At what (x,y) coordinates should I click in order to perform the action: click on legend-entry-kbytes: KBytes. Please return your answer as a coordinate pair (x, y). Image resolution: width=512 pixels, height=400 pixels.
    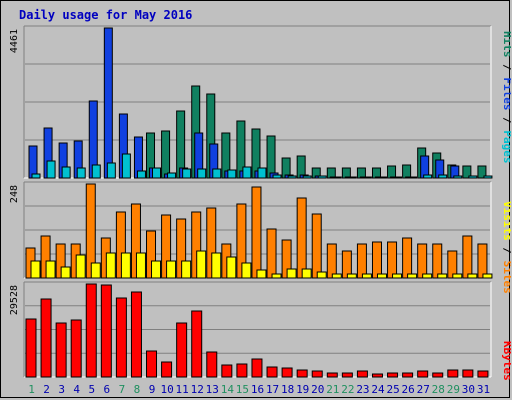
    Looking at the image, I should click on (506, 361).